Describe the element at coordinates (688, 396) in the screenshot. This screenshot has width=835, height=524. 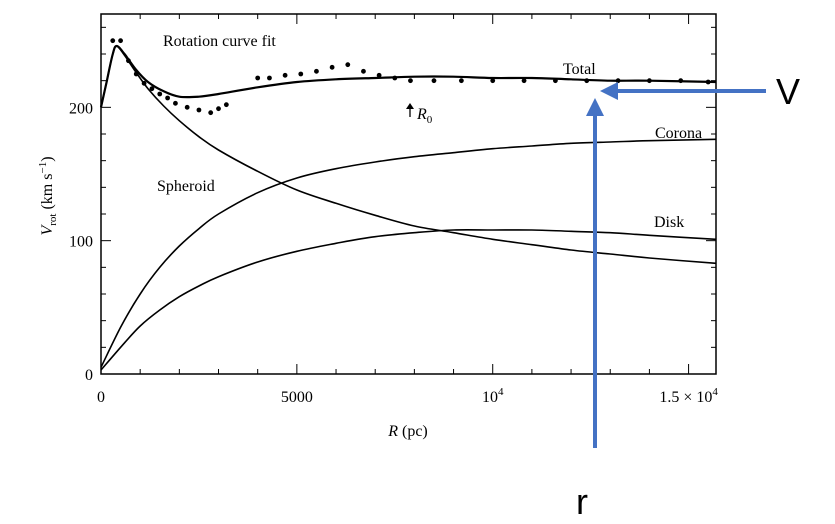
I see `x-tick-label: 1.5 × 10⁴` at that location.